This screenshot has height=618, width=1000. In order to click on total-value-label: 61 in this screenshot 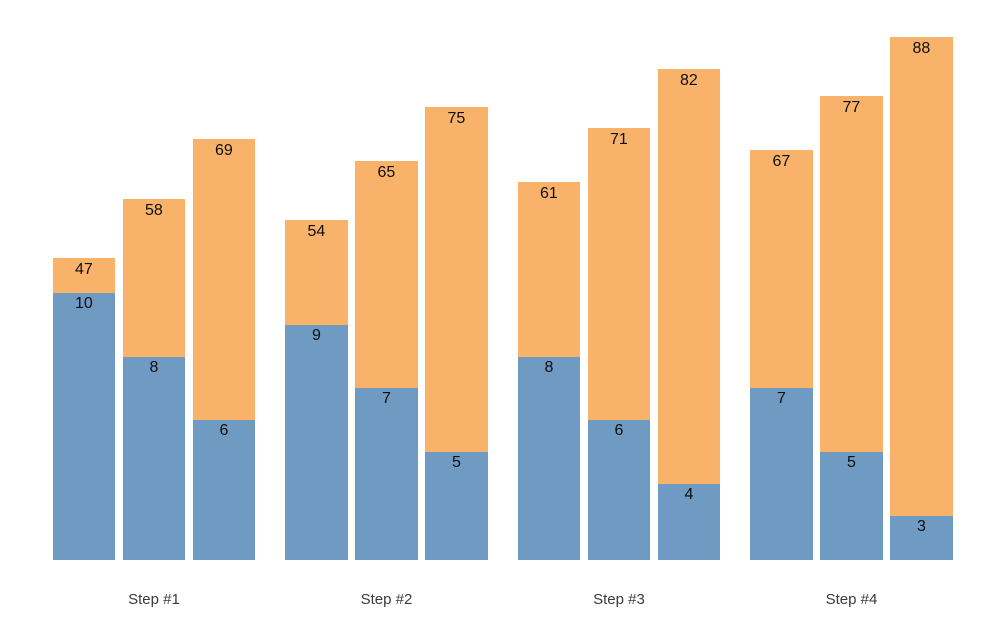, I will do `click(549, 194)`.